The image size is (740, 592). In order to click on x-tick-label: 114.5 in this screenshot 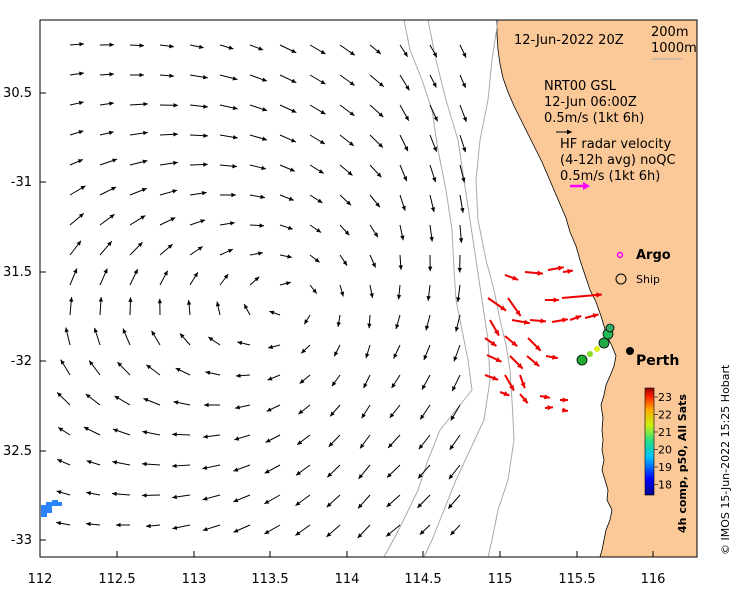, I will do `click(422, 579)`.